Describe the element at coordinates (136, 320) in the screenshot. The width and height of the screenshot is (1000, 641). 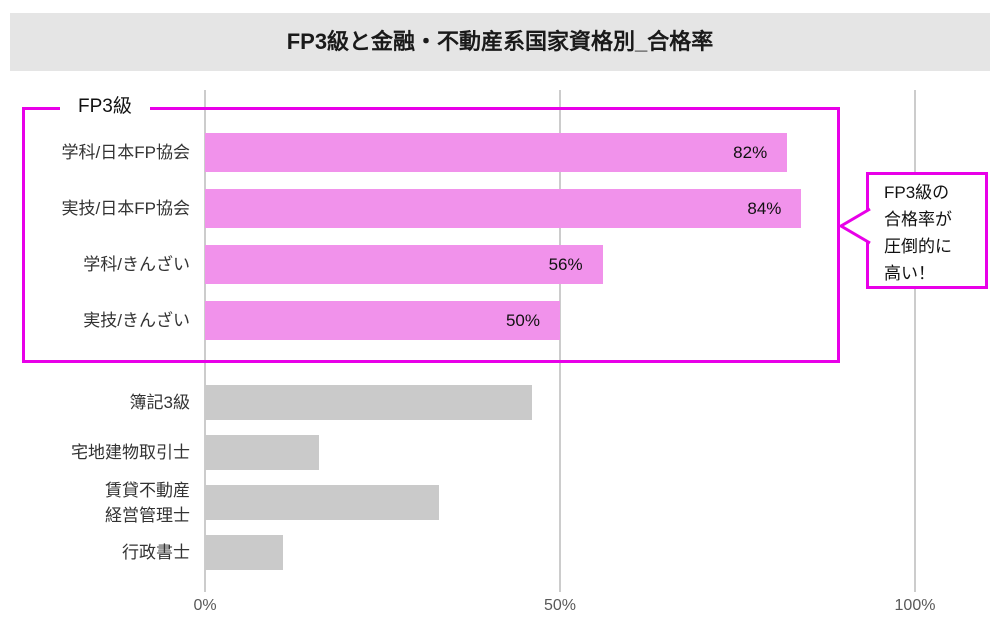
I see `category-label: 実技/きんざい` at that location.